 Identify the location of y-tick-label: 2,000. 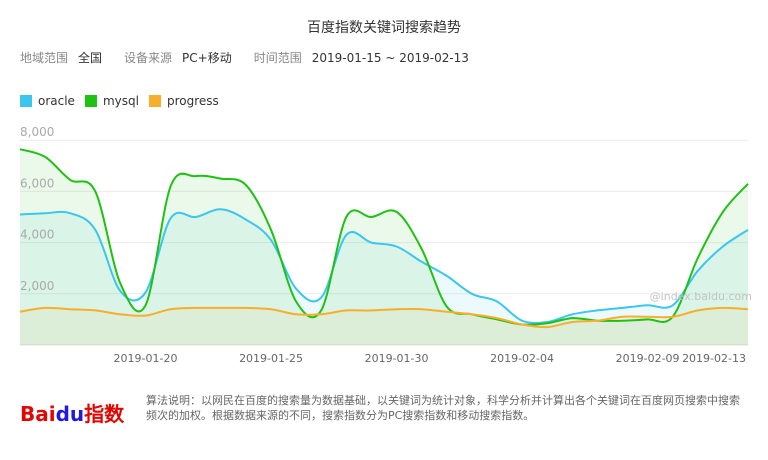
(37, 286).